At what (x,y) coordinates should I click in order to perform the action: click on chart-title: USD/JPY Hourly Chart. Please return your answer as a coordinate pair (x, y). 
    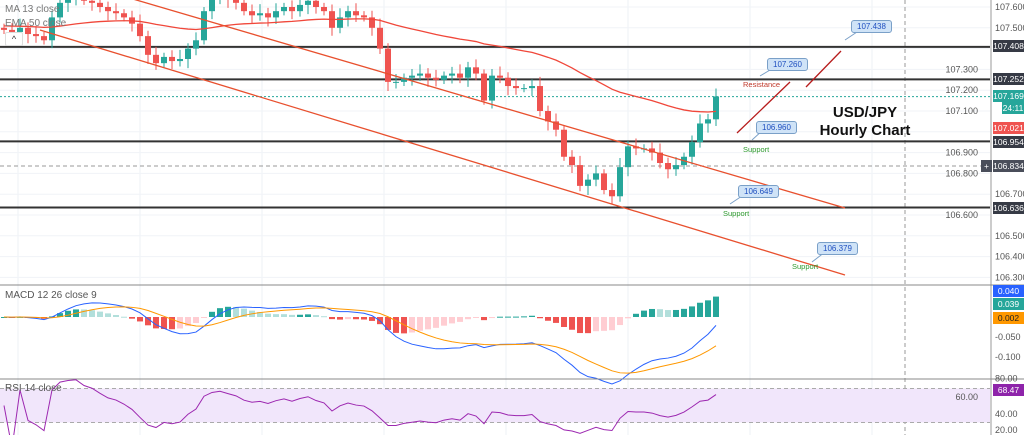
    Looking at the image, I should click on (865, 122).